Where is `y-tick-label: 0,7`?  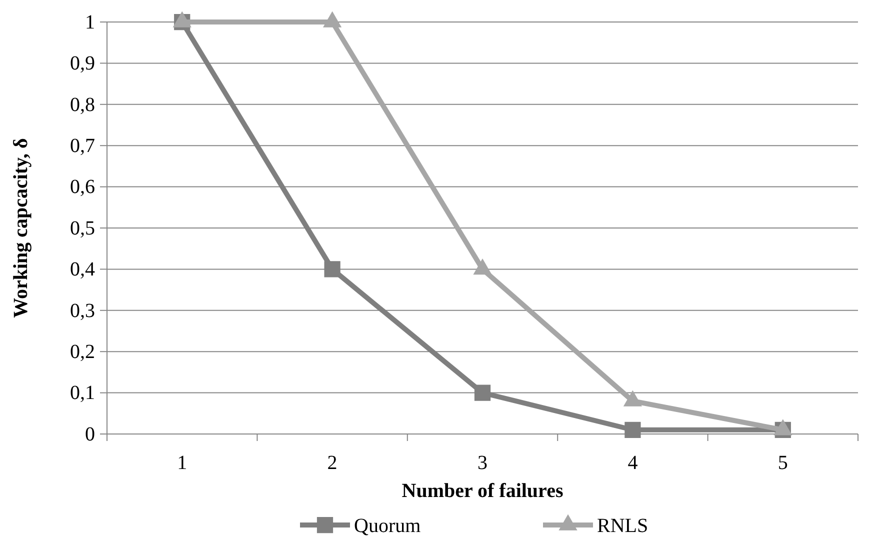
y-tick-label: 0,7 is located at coordinates (82, 146).